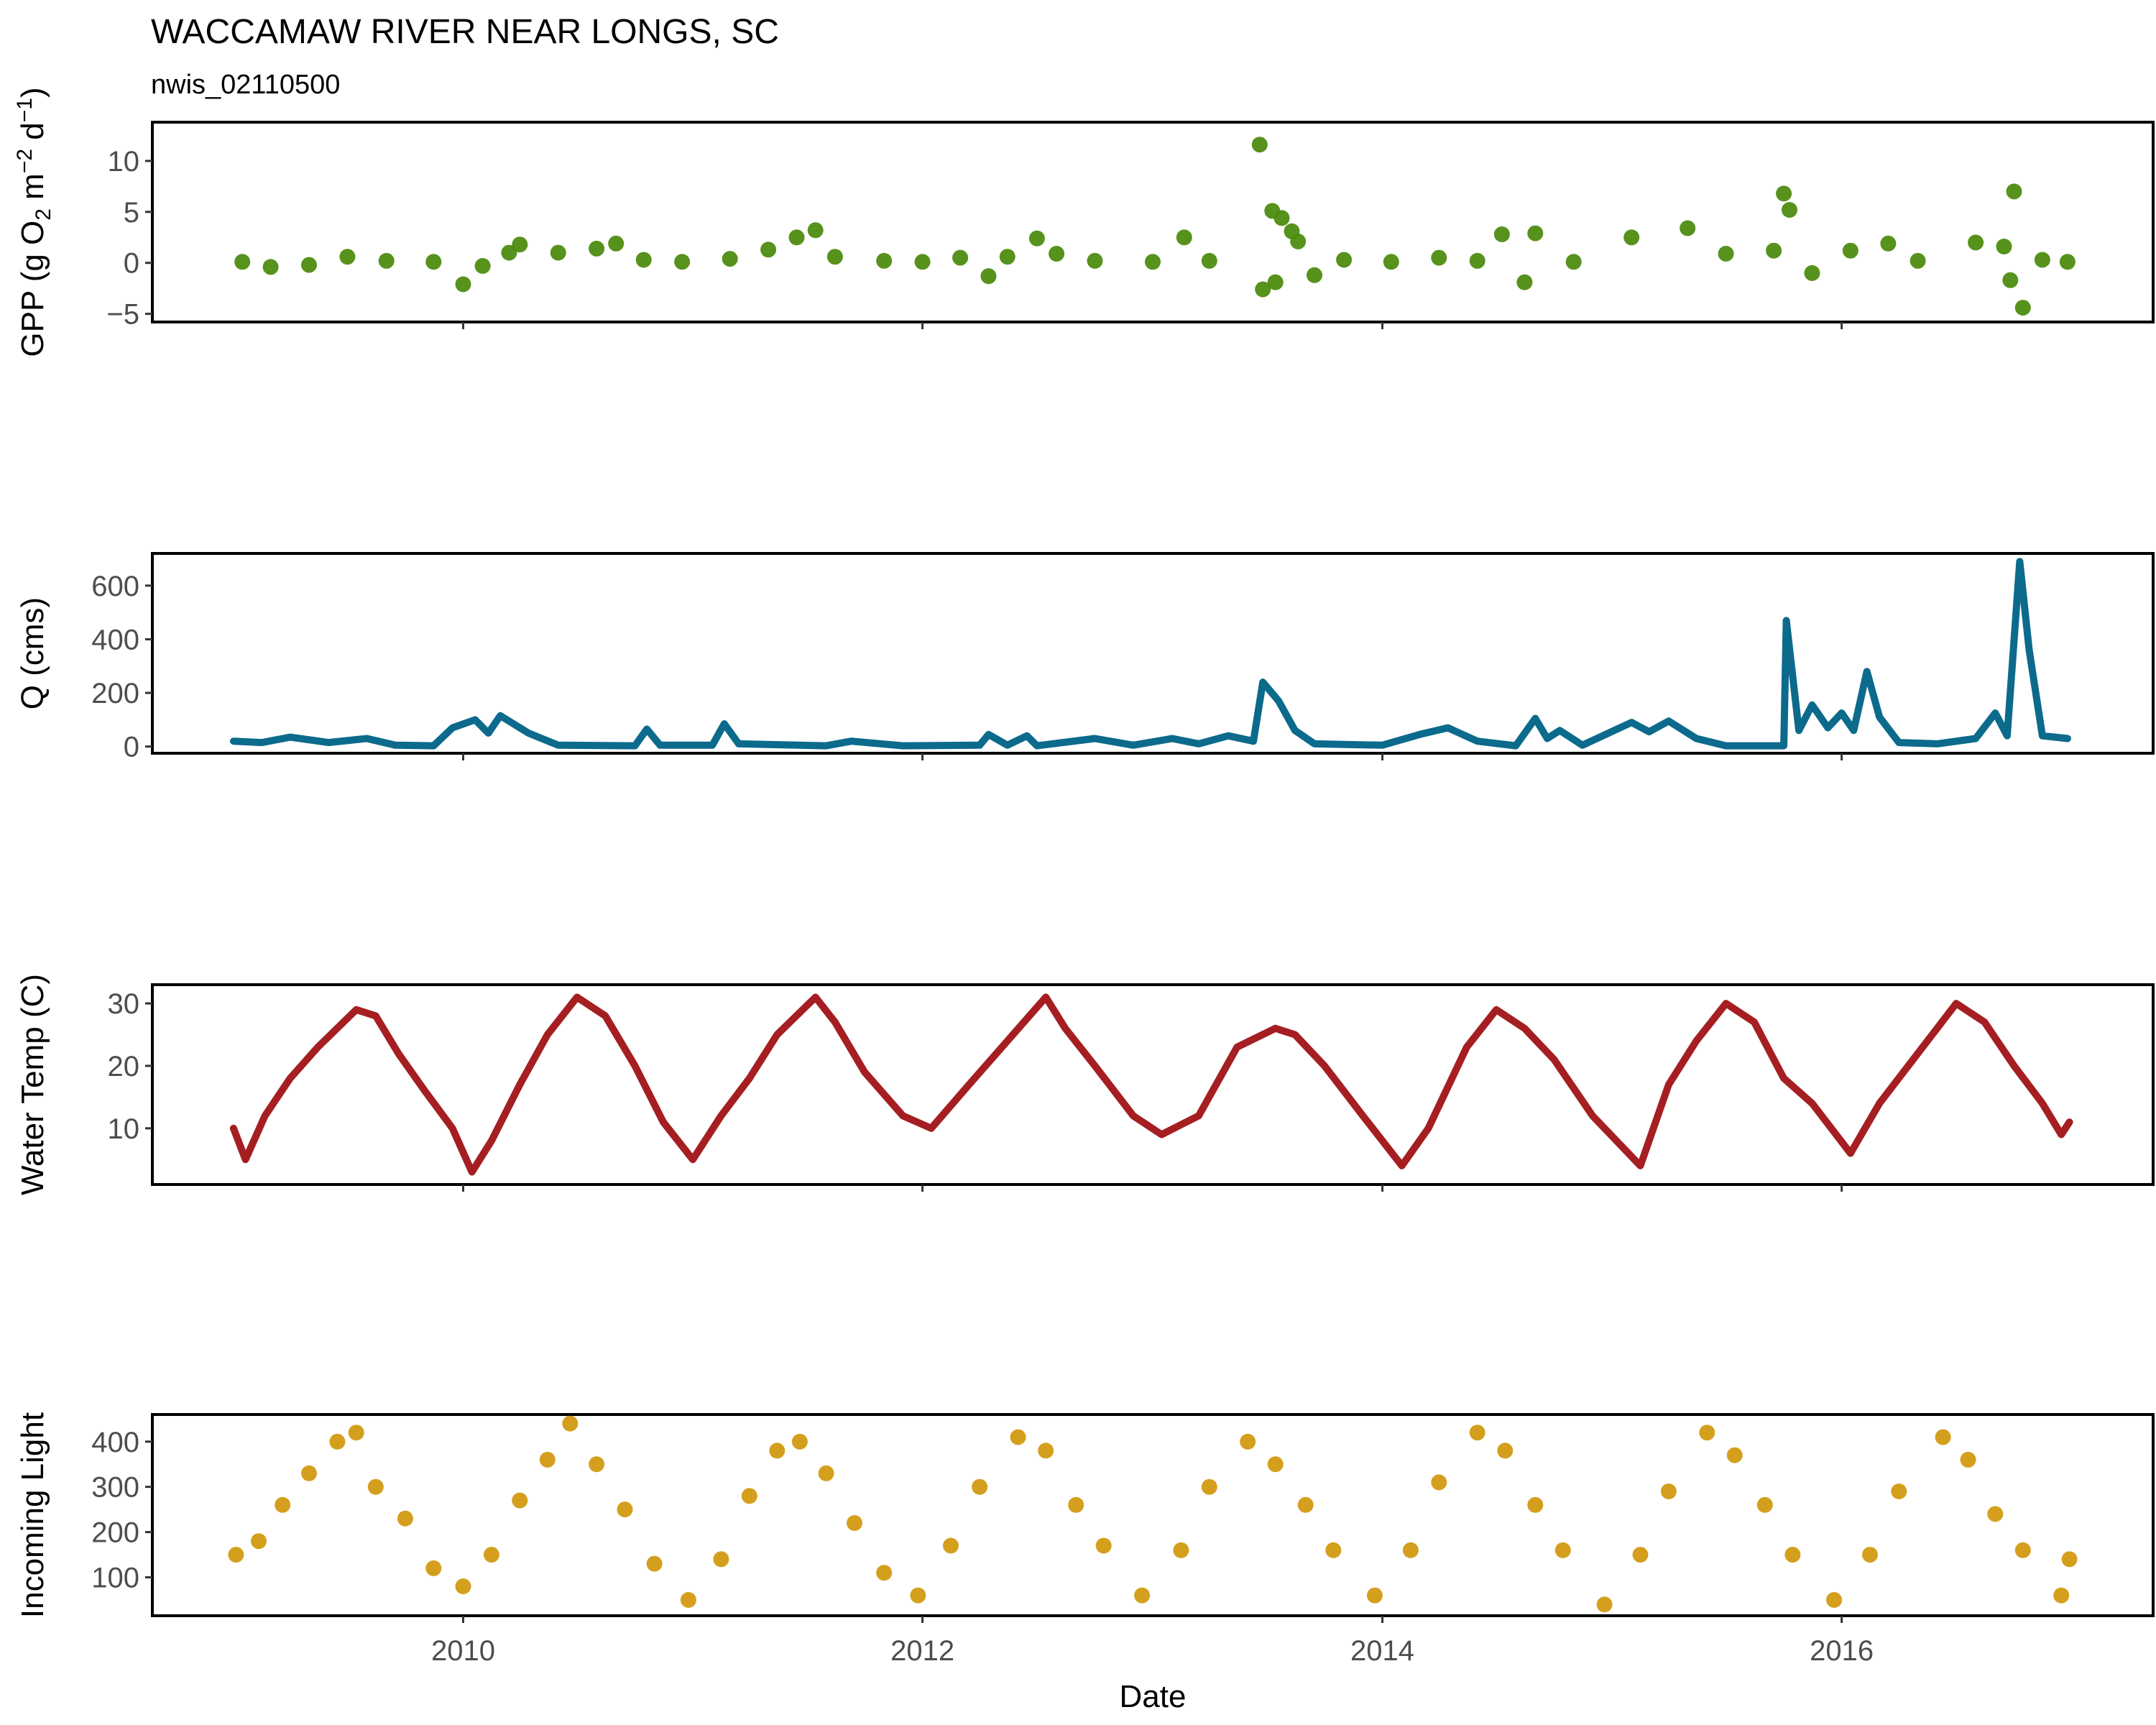  Describe the element at coordinates (25, 110) in the screenshot. I see `y-axis-title-part: −1` at that location.